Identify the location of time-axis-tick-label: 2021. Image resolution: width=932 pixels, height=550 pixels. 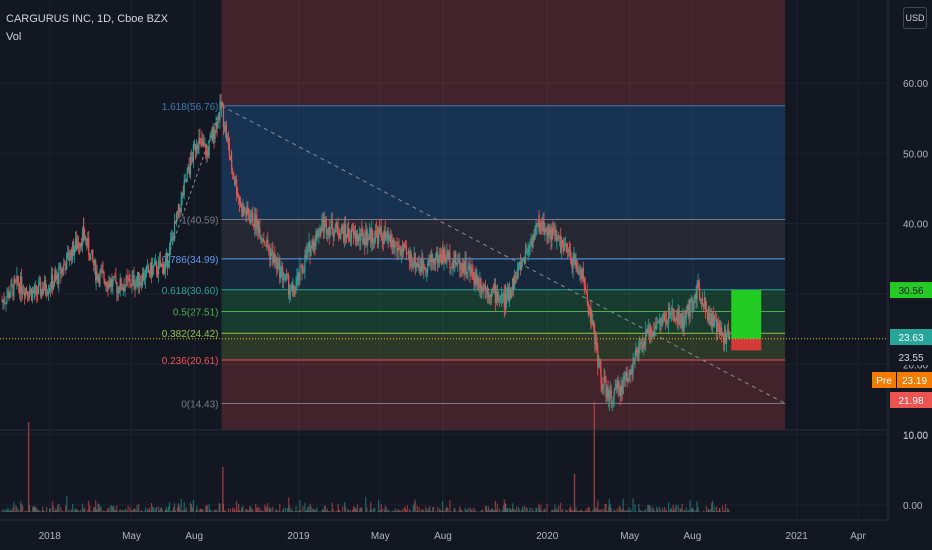
(797, 536).